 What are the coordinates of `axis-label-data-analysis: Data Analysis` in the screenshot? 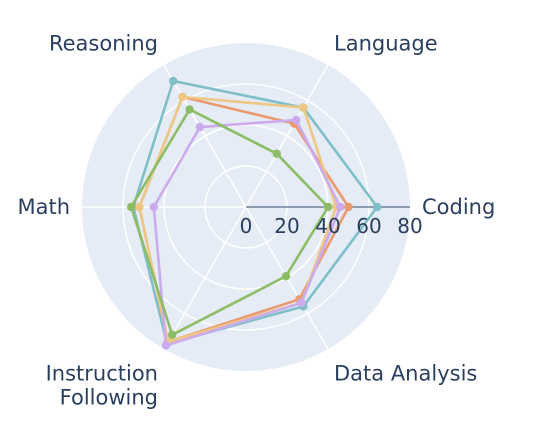 It's located at (405, 373).